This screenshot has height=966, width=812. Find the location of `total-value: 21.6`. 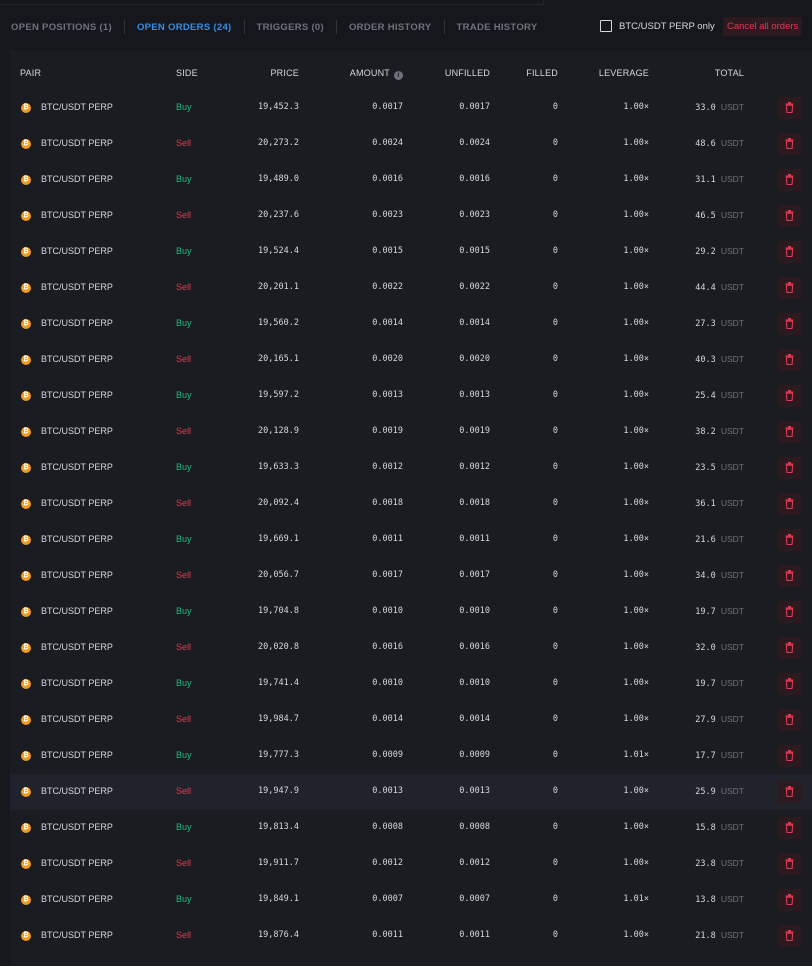

total-value: 21.6 is located at coordinates (705, 540).